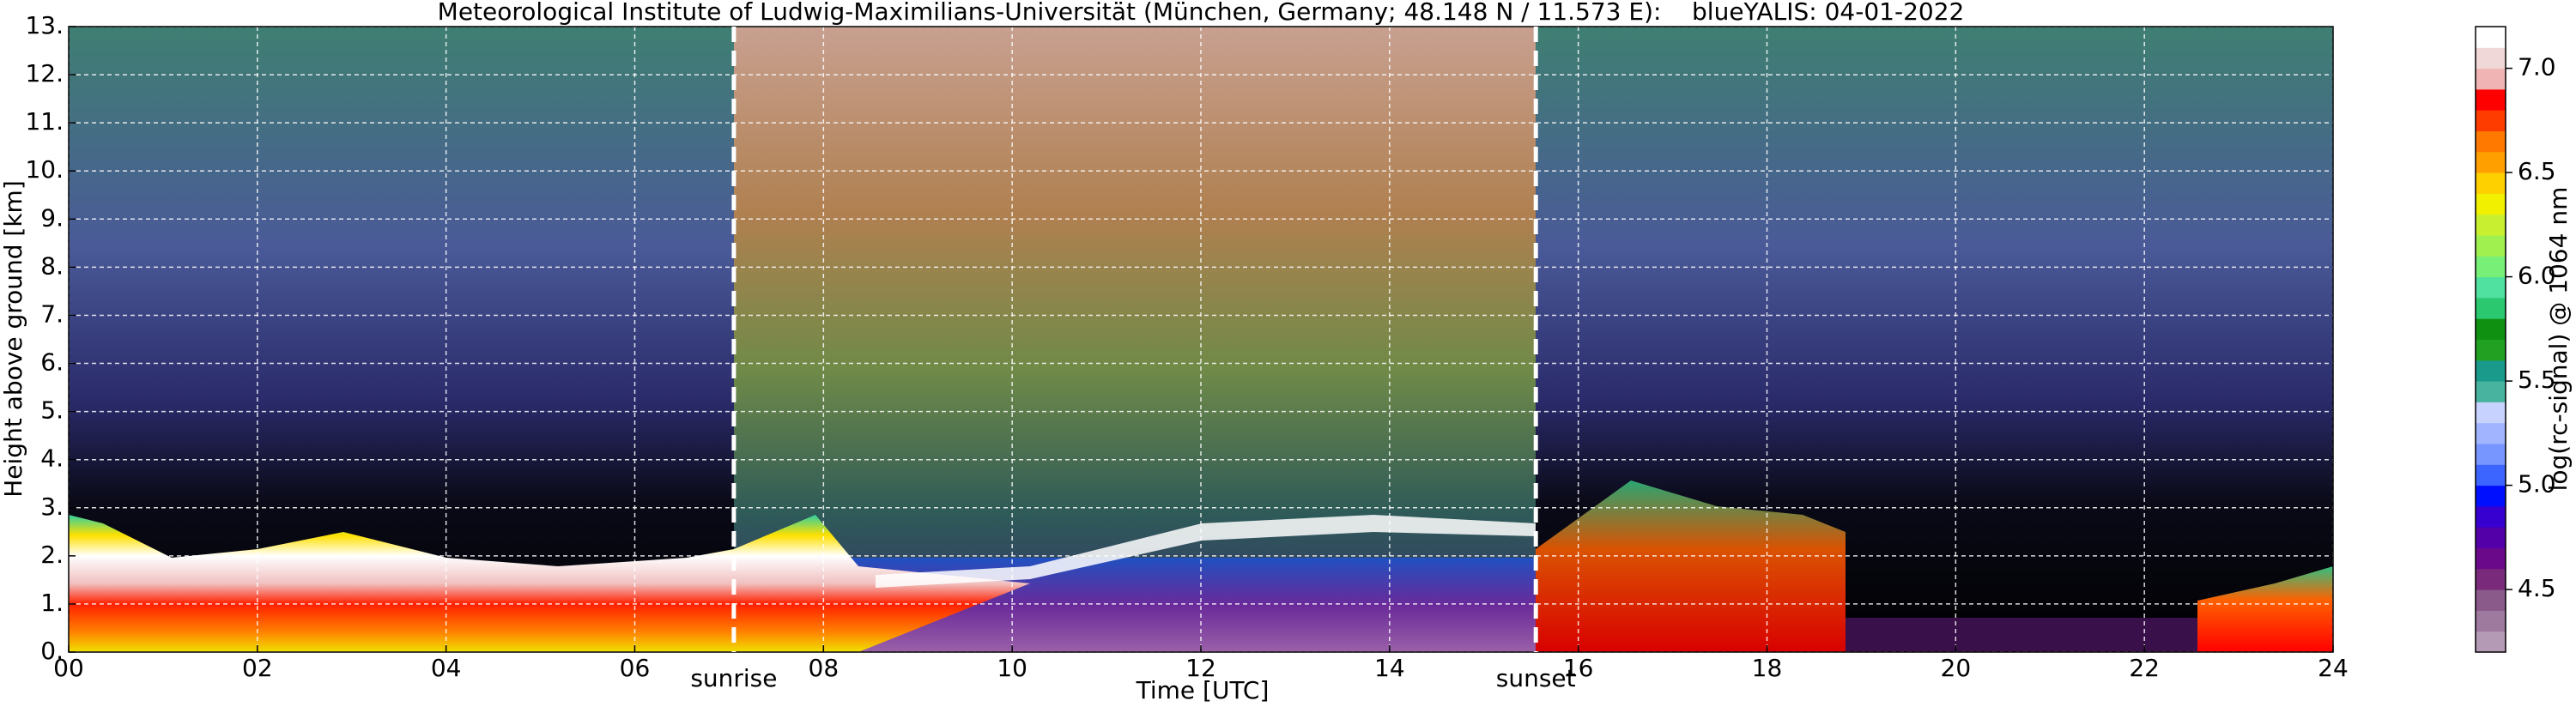  I want to click on boundary-layer, so click(549, 584).